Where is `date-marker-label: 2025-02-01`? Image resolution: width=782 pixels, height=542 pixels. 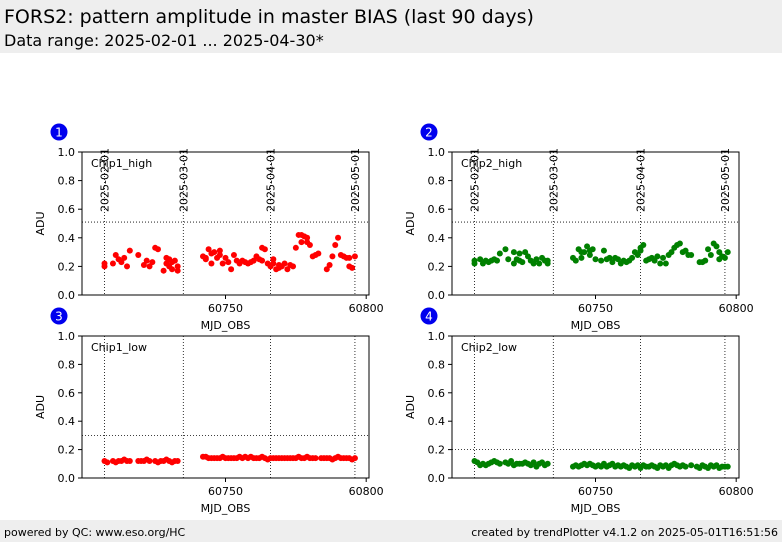
date-marker-label: 2025-02-01 is located at coordinates (475, 180).